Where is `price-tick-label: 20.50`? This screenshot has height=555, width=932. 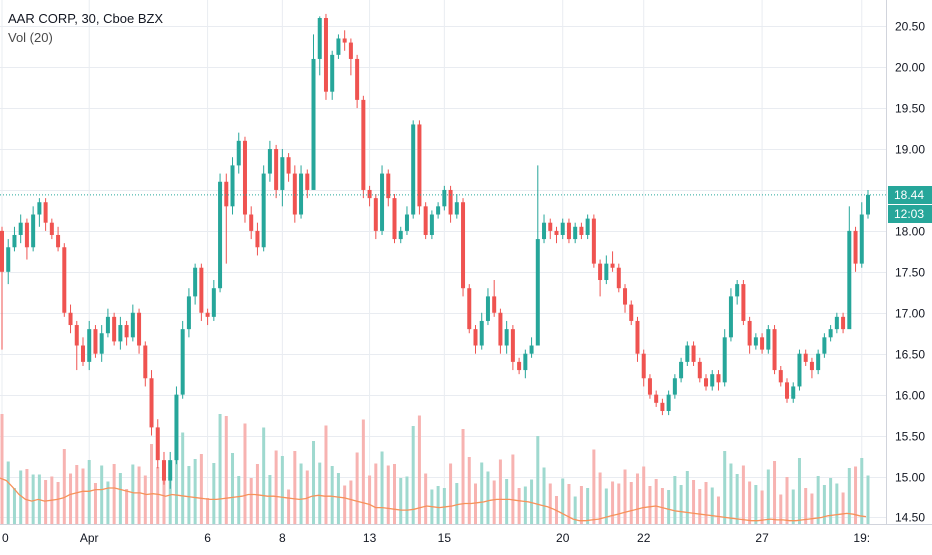 price-tick-label: 20.50 is located at coordinates (910, 27).